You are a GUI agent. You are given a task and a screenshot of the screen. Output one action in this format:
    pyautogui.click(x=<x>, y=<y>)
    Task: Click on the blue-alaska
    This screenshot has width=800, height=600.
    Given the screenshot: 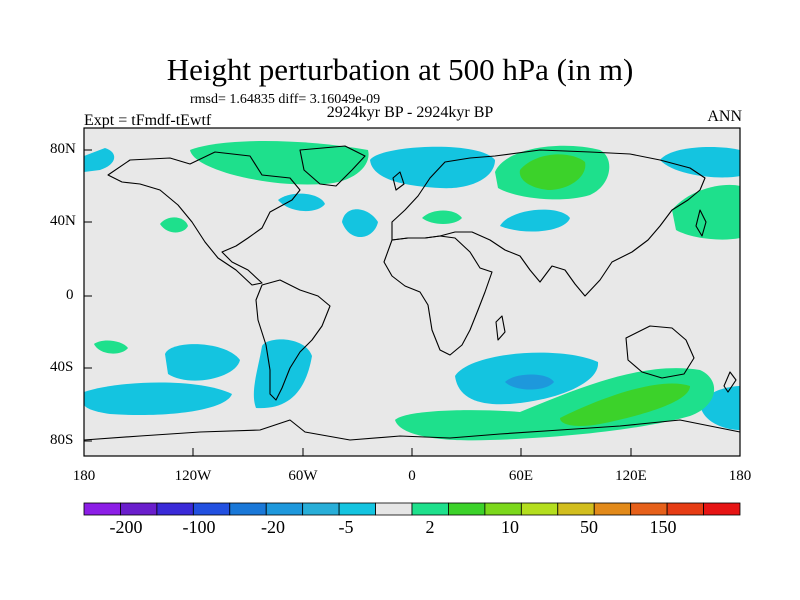 What is the action you would take?
    pyautogui.click(x=99, y=160)
    